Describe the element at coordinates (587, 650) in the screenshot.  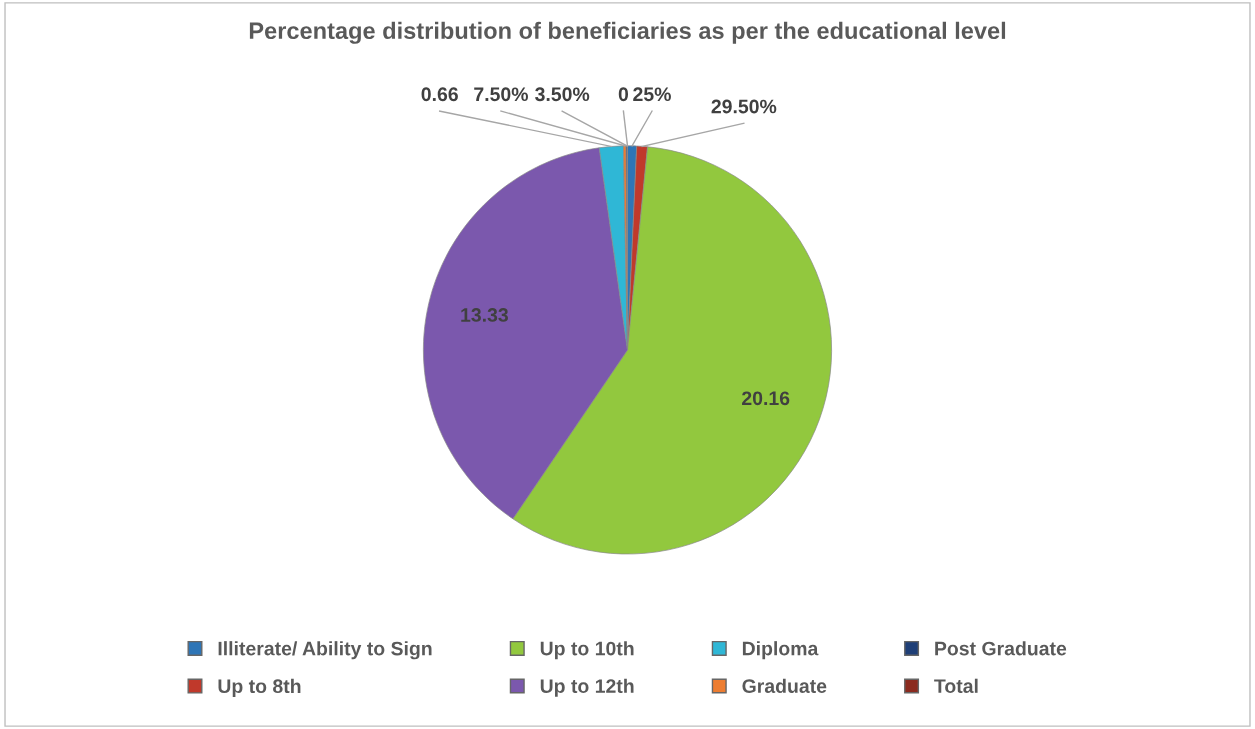
I see `legend-label: Up to 10th` at that location.